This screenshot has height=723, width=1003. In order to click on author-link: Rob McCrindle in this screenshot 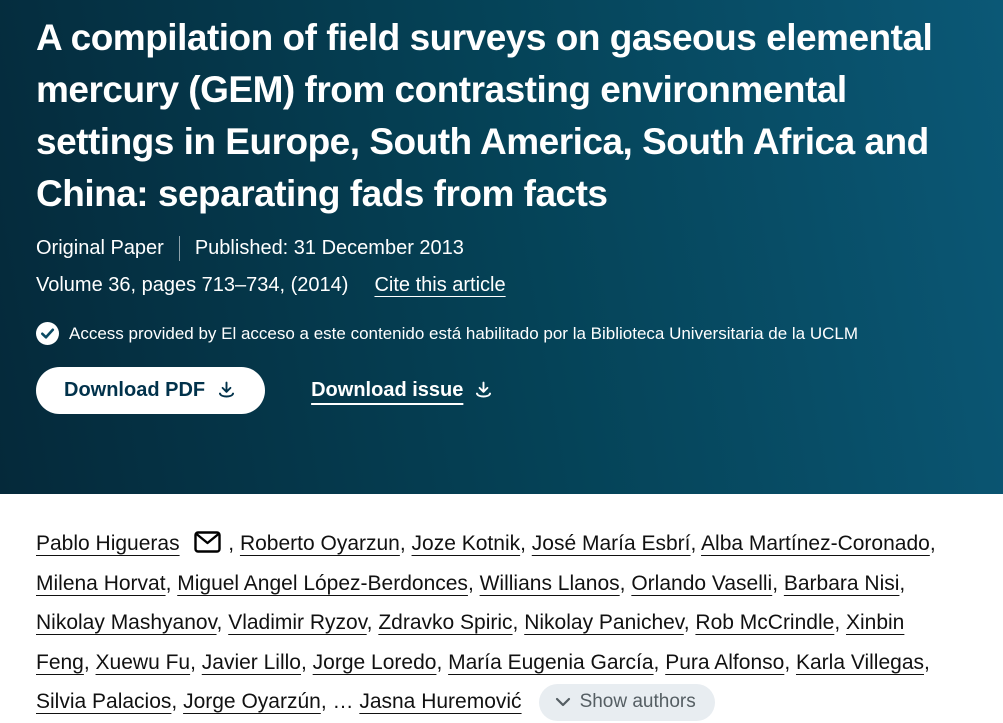, I will do `click(765, 622)`.